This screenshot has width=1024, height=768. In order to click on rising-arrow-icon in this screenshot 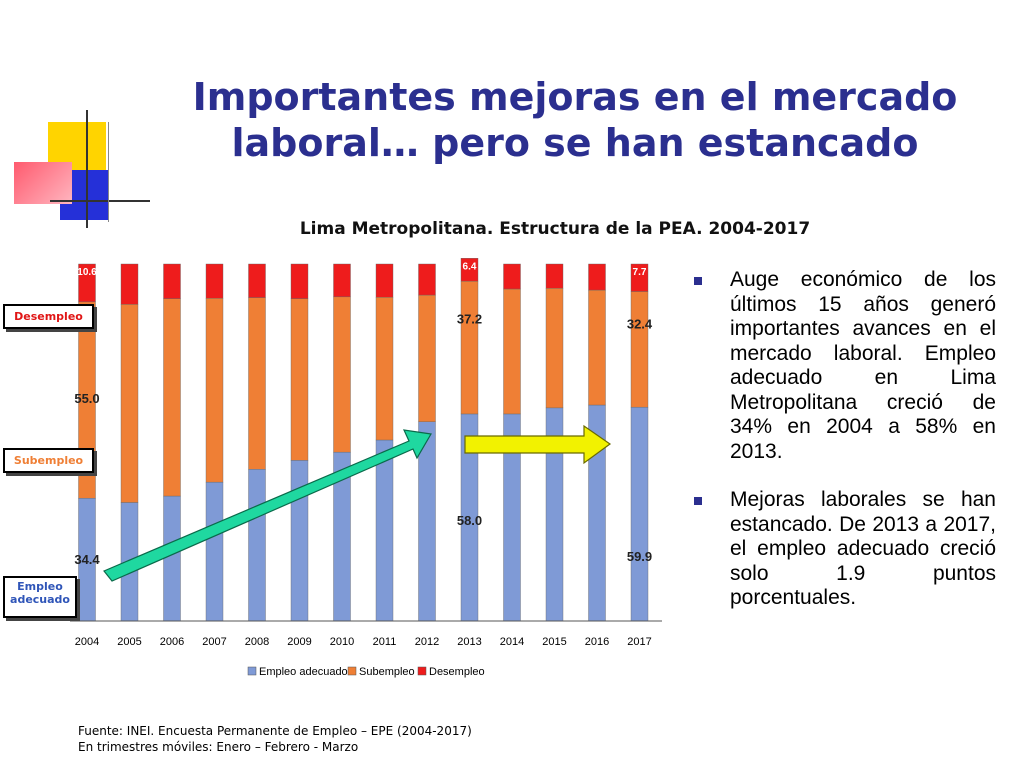, I will do `click(267, 505)`.